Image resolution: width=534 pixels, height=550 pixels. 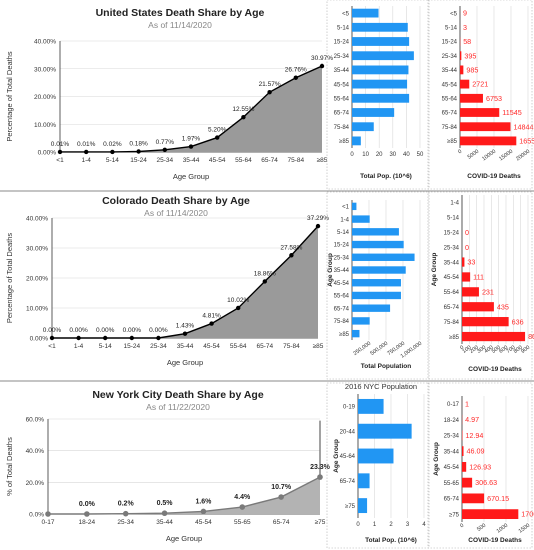 What do you see at coordinates (39, 339) in the screenshot?
I see `co-share-y-tick-label: 0.00%` at bounding box center [39, 339].